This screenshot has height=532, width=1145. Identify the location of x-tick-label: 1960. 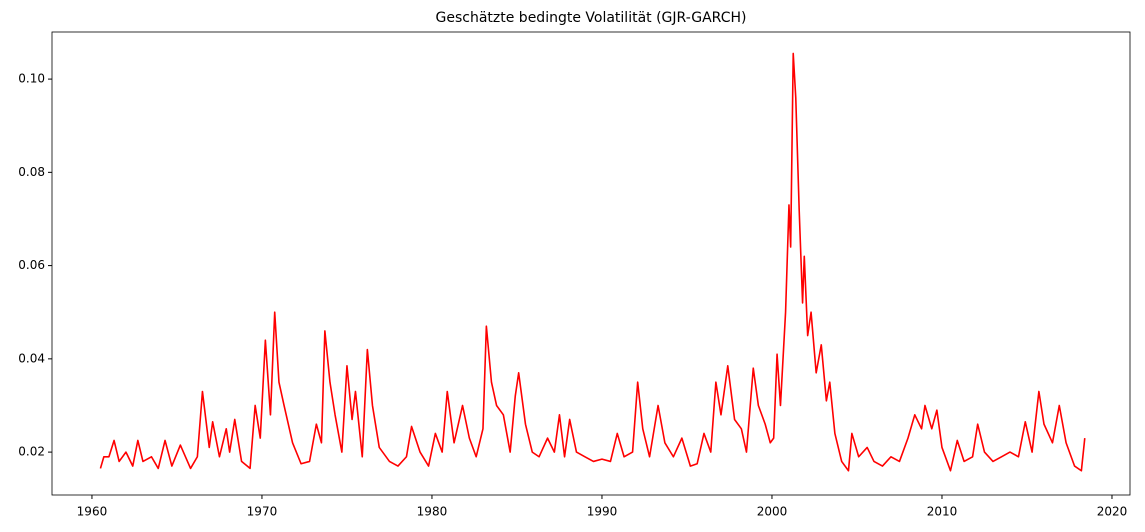
(92, 512).